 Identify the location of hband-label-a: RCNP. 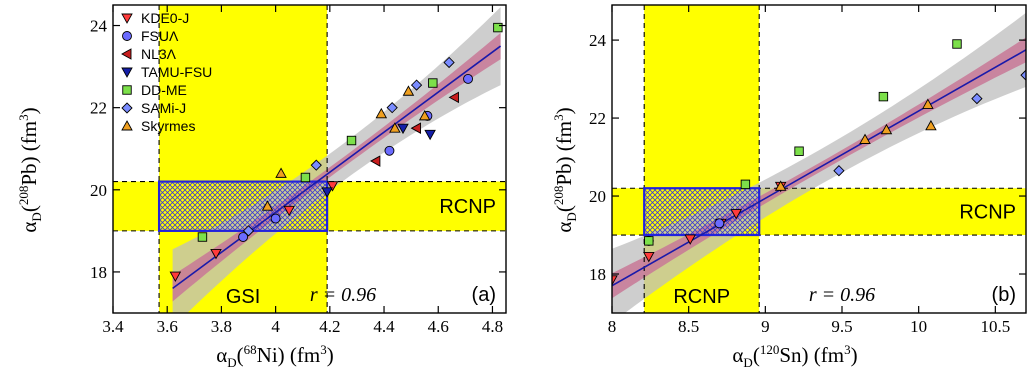
(467, 207).